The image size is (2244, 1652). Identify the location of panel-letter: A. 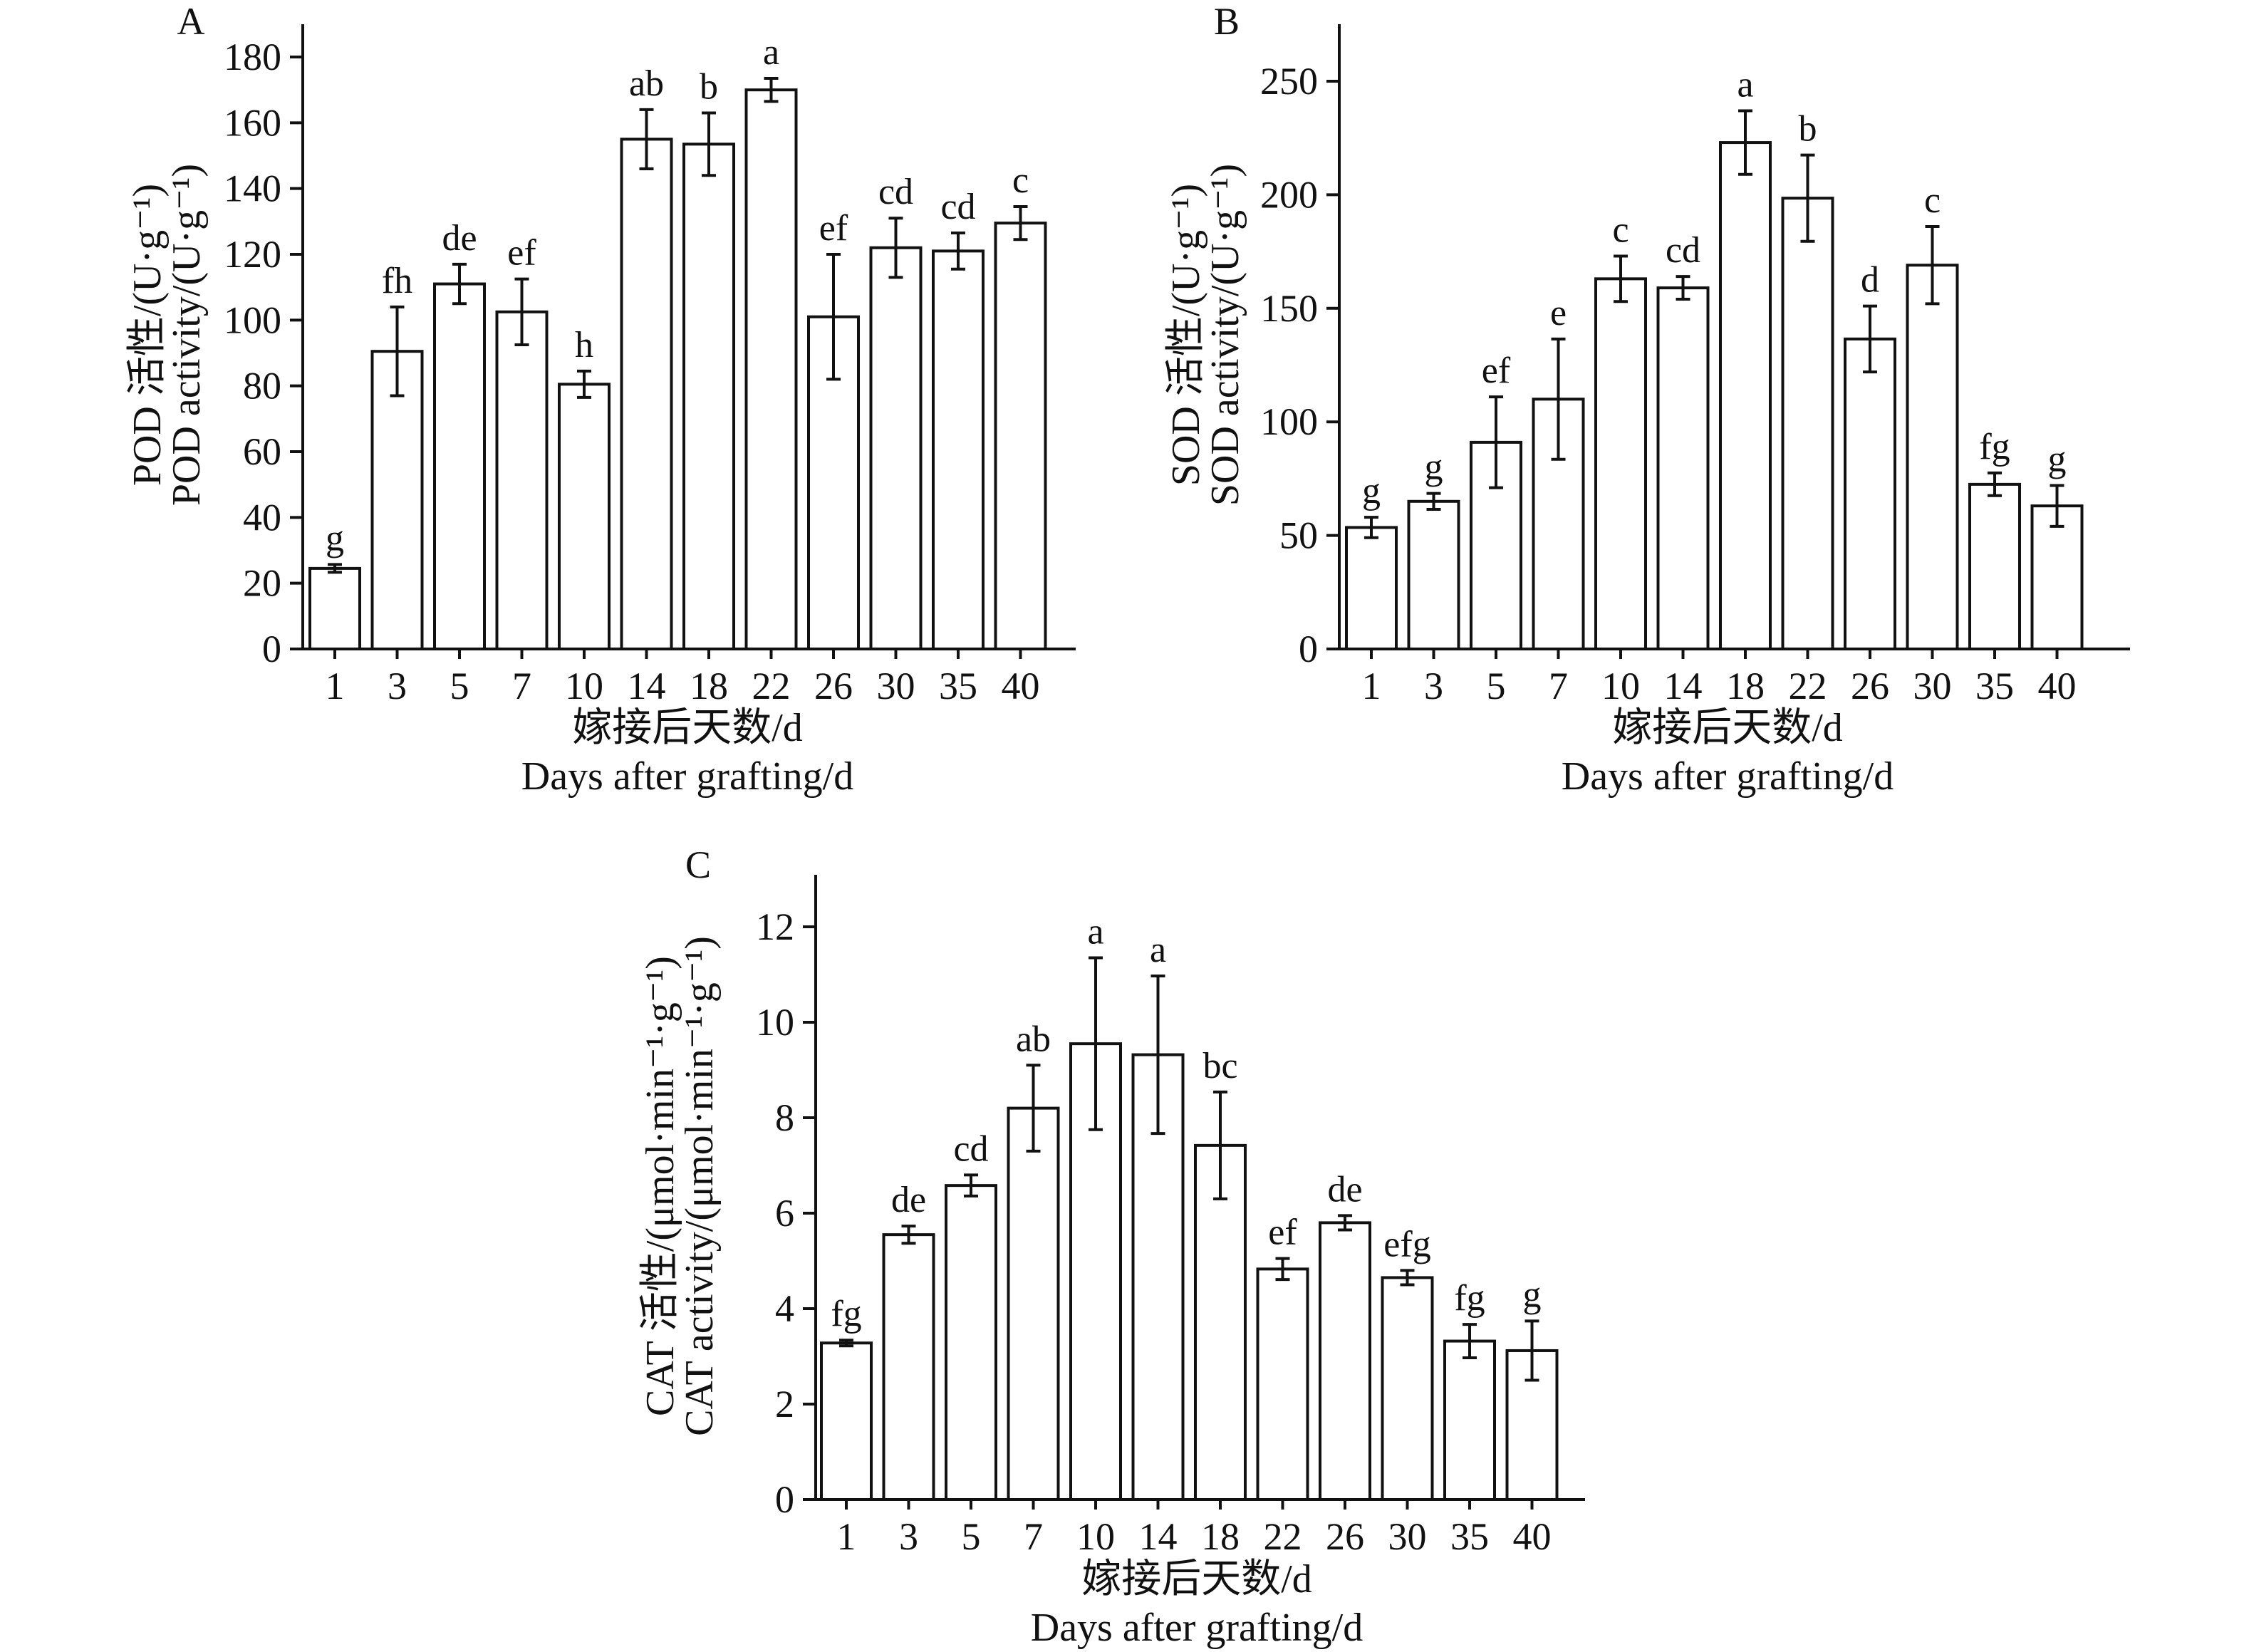
(191, 21).